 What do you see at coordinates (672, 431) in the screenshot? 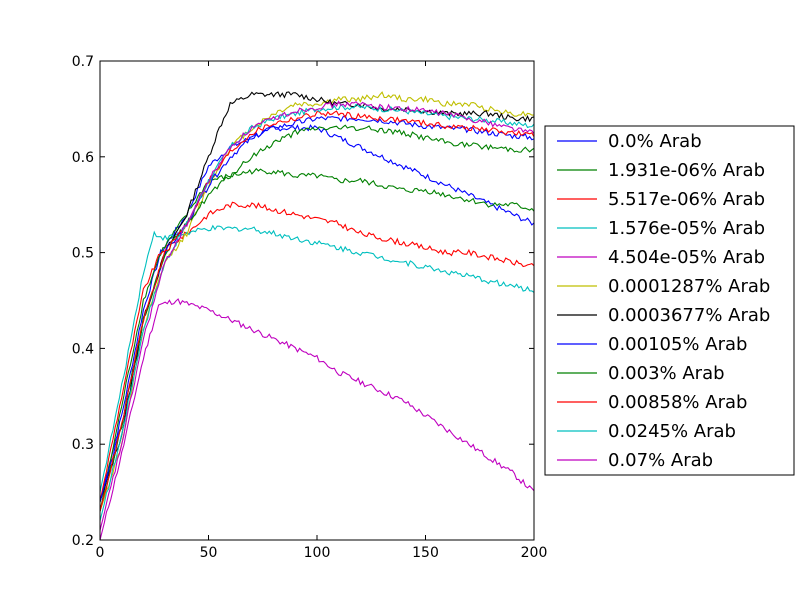
I see `legend-label: 0.0245% Arab` at bounding box center [672, 431].